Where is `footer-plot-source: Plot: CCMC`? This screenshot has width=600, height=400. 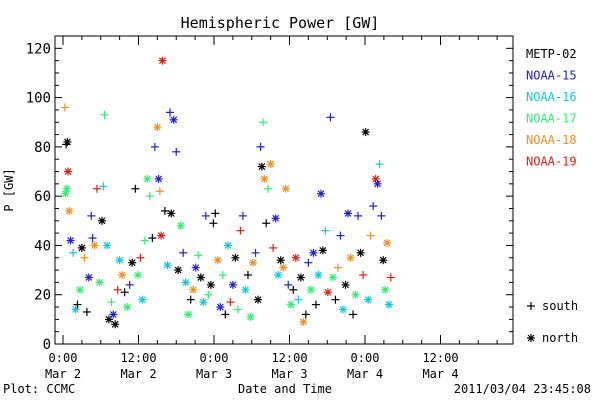 footer-plot-source: Plot: CCMC is located at coordinates (39, 389).